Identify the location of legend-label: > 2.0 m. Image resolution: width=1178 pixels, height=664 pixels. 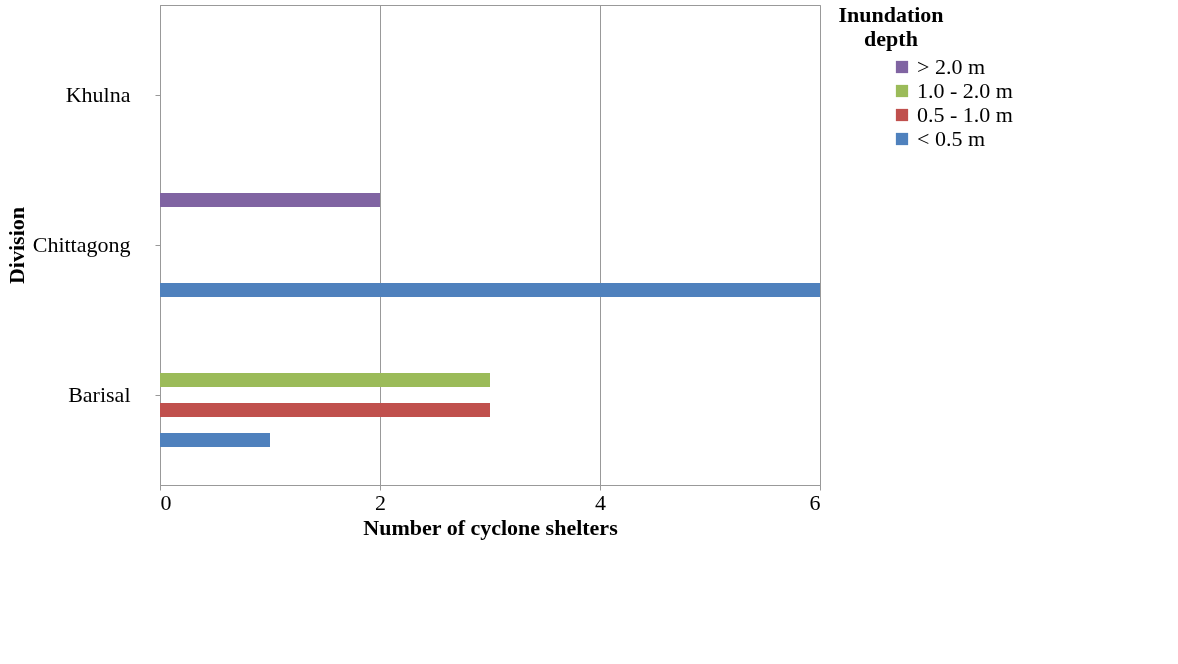
(951, 66).